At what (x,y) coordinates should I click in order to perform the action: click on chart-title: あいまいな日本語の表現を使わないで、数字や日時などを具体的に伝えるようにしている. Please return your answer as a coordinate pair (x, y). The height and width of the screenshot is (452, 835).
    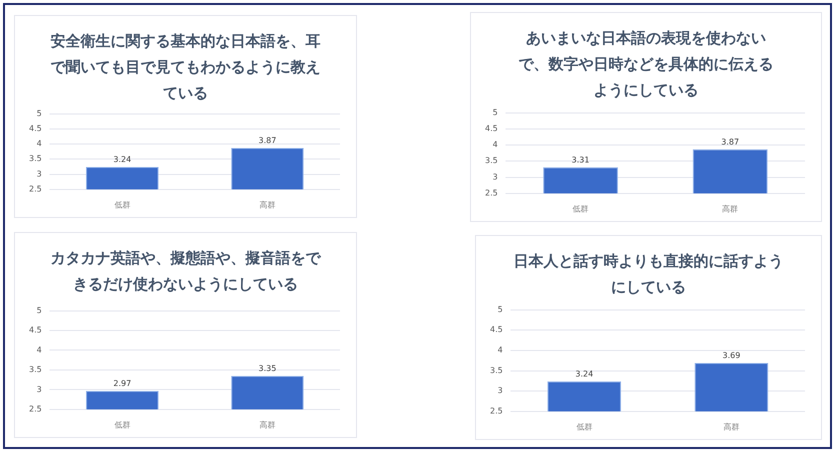
    Looking at the image, I should click on (646, 64).